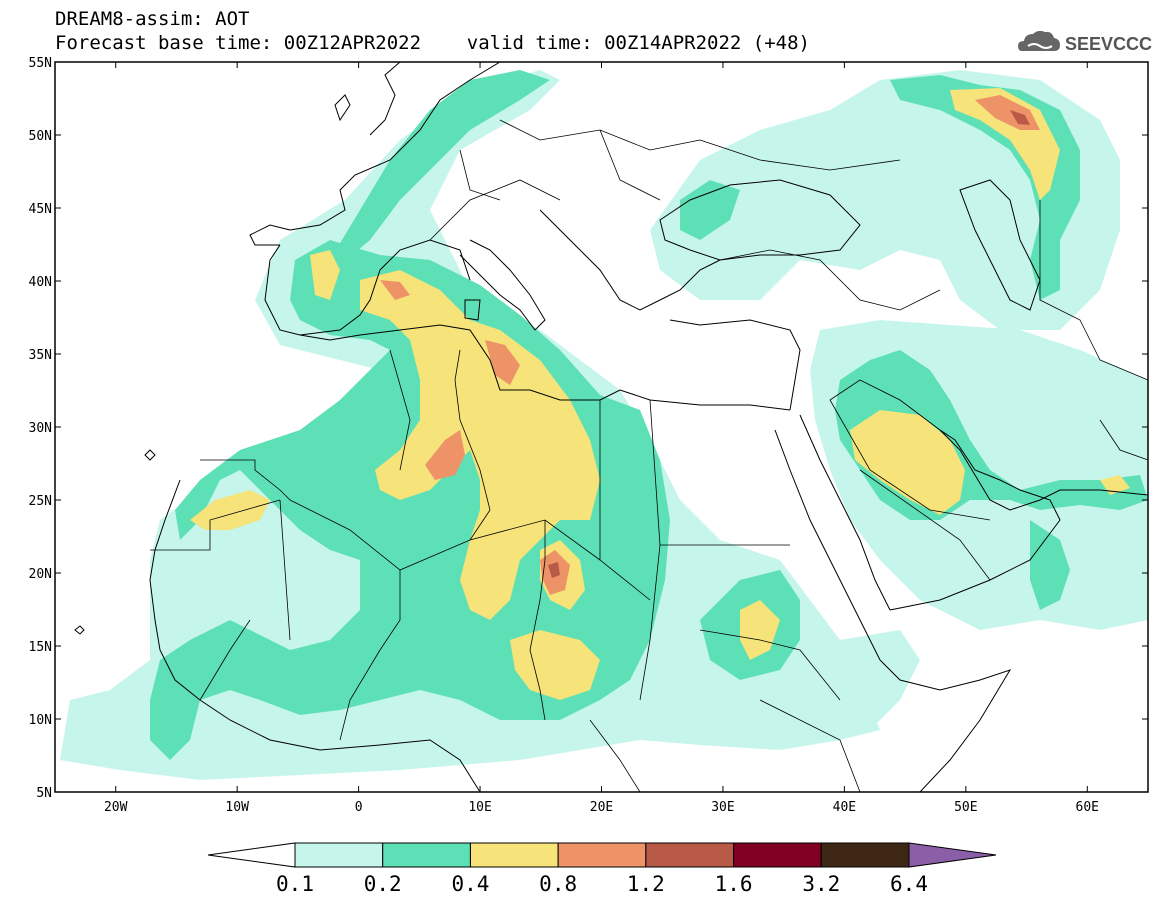  What do you see at coordinates (602, 869) in the screenshot?
I see `colorbar: 0.1 0.2 0.4 0.8 1.2 1.6 3.2 6.4` at bounding box center [602, 869].